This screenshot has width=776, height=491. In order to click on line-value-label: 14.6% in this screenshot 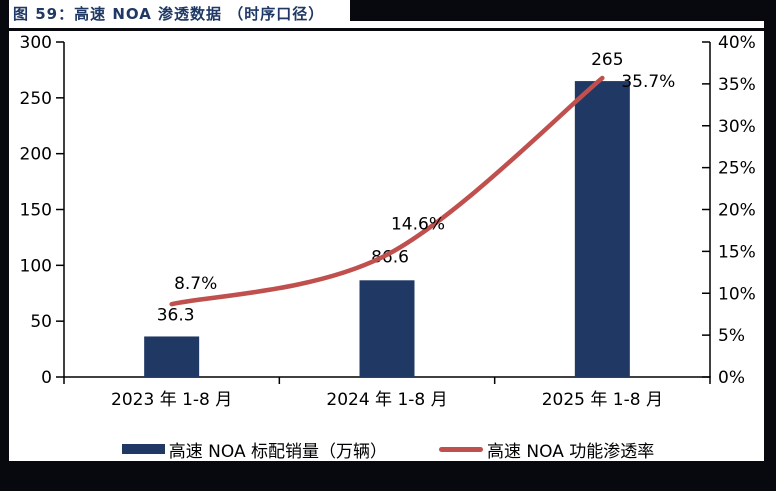, I will do `click(418, 225)`.